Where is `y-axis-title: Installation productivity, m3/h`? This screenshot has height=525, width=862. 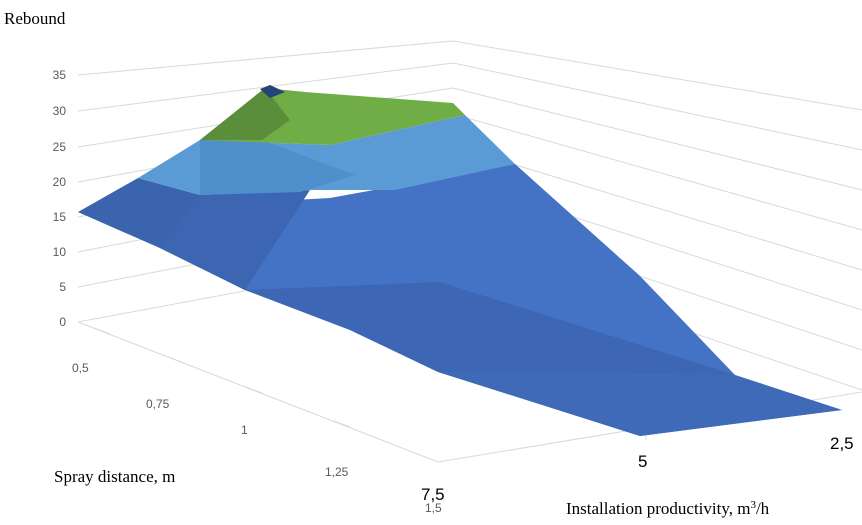 y-axis-title: Installation productivity, m3/h is located at coordinates (668, 508).